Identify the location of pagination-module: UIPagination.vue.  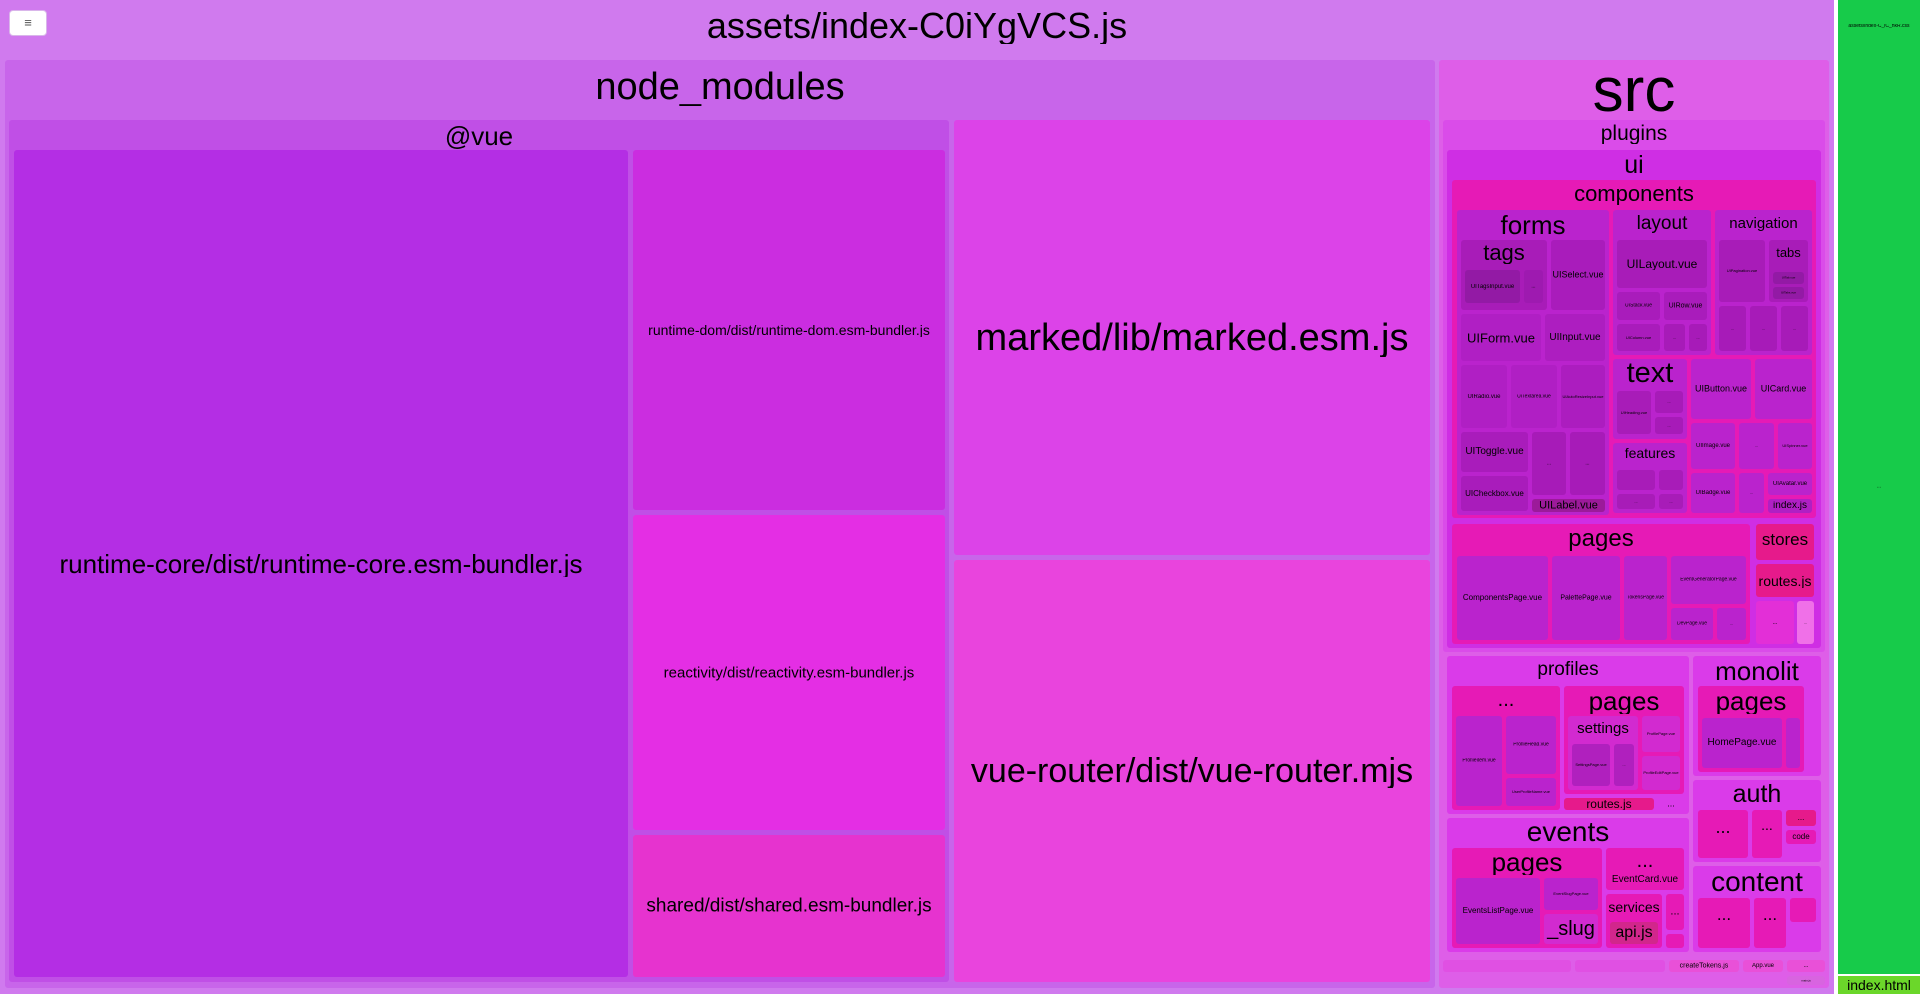
(1742, 271).